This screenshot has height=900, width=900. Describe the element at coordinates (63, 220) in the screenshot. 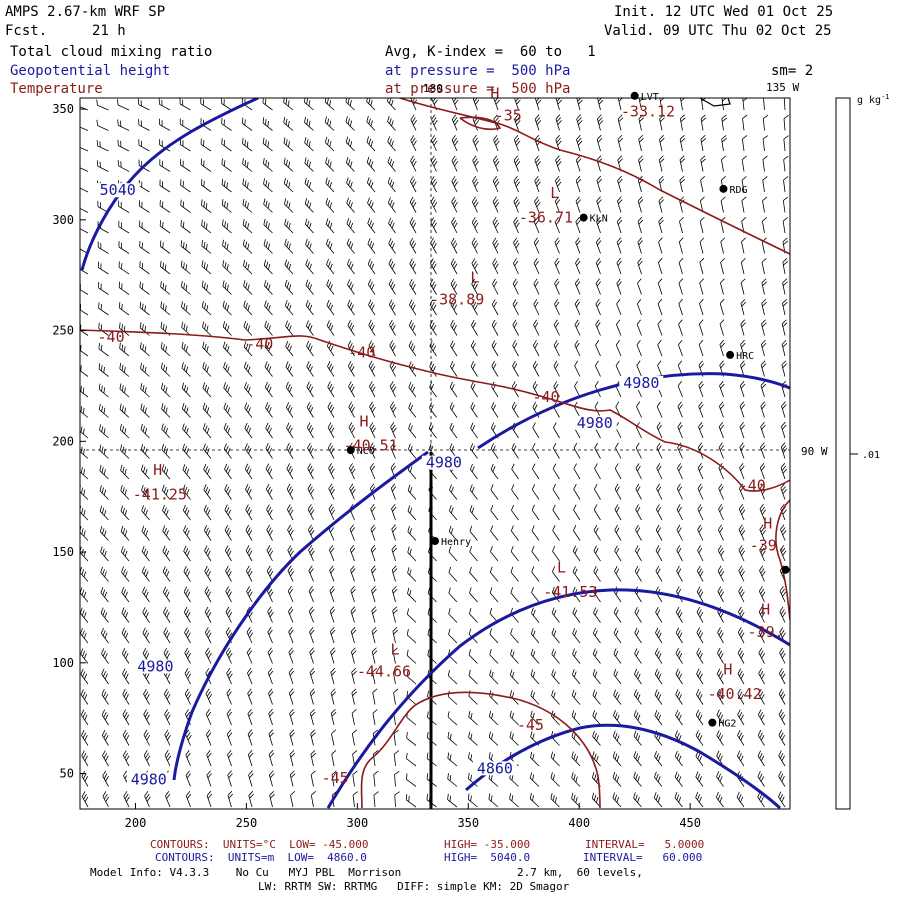

I see `y-tick-label: 300` at that location.